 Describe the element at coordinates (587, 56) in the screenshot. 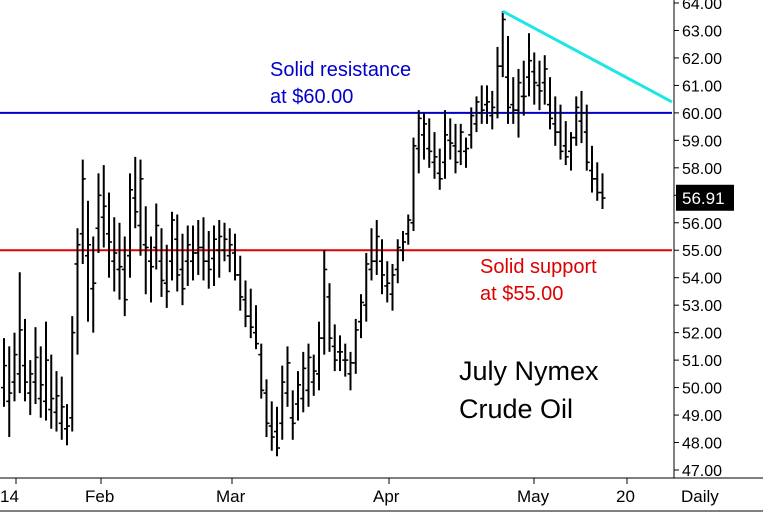

I see `trendline-layer` at that location.